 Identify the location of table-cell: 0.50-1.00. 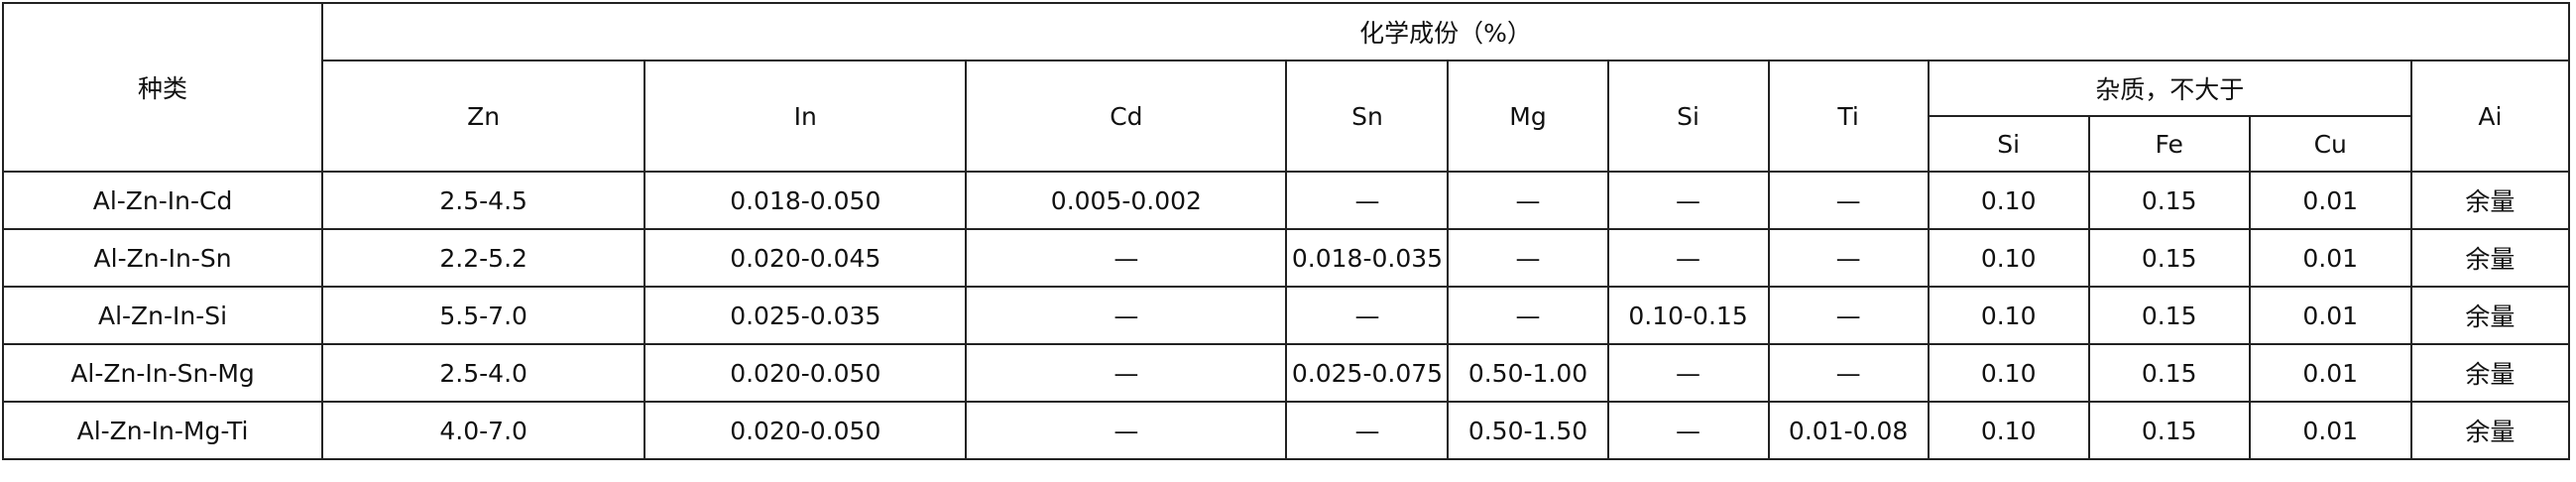
(1528, 373).